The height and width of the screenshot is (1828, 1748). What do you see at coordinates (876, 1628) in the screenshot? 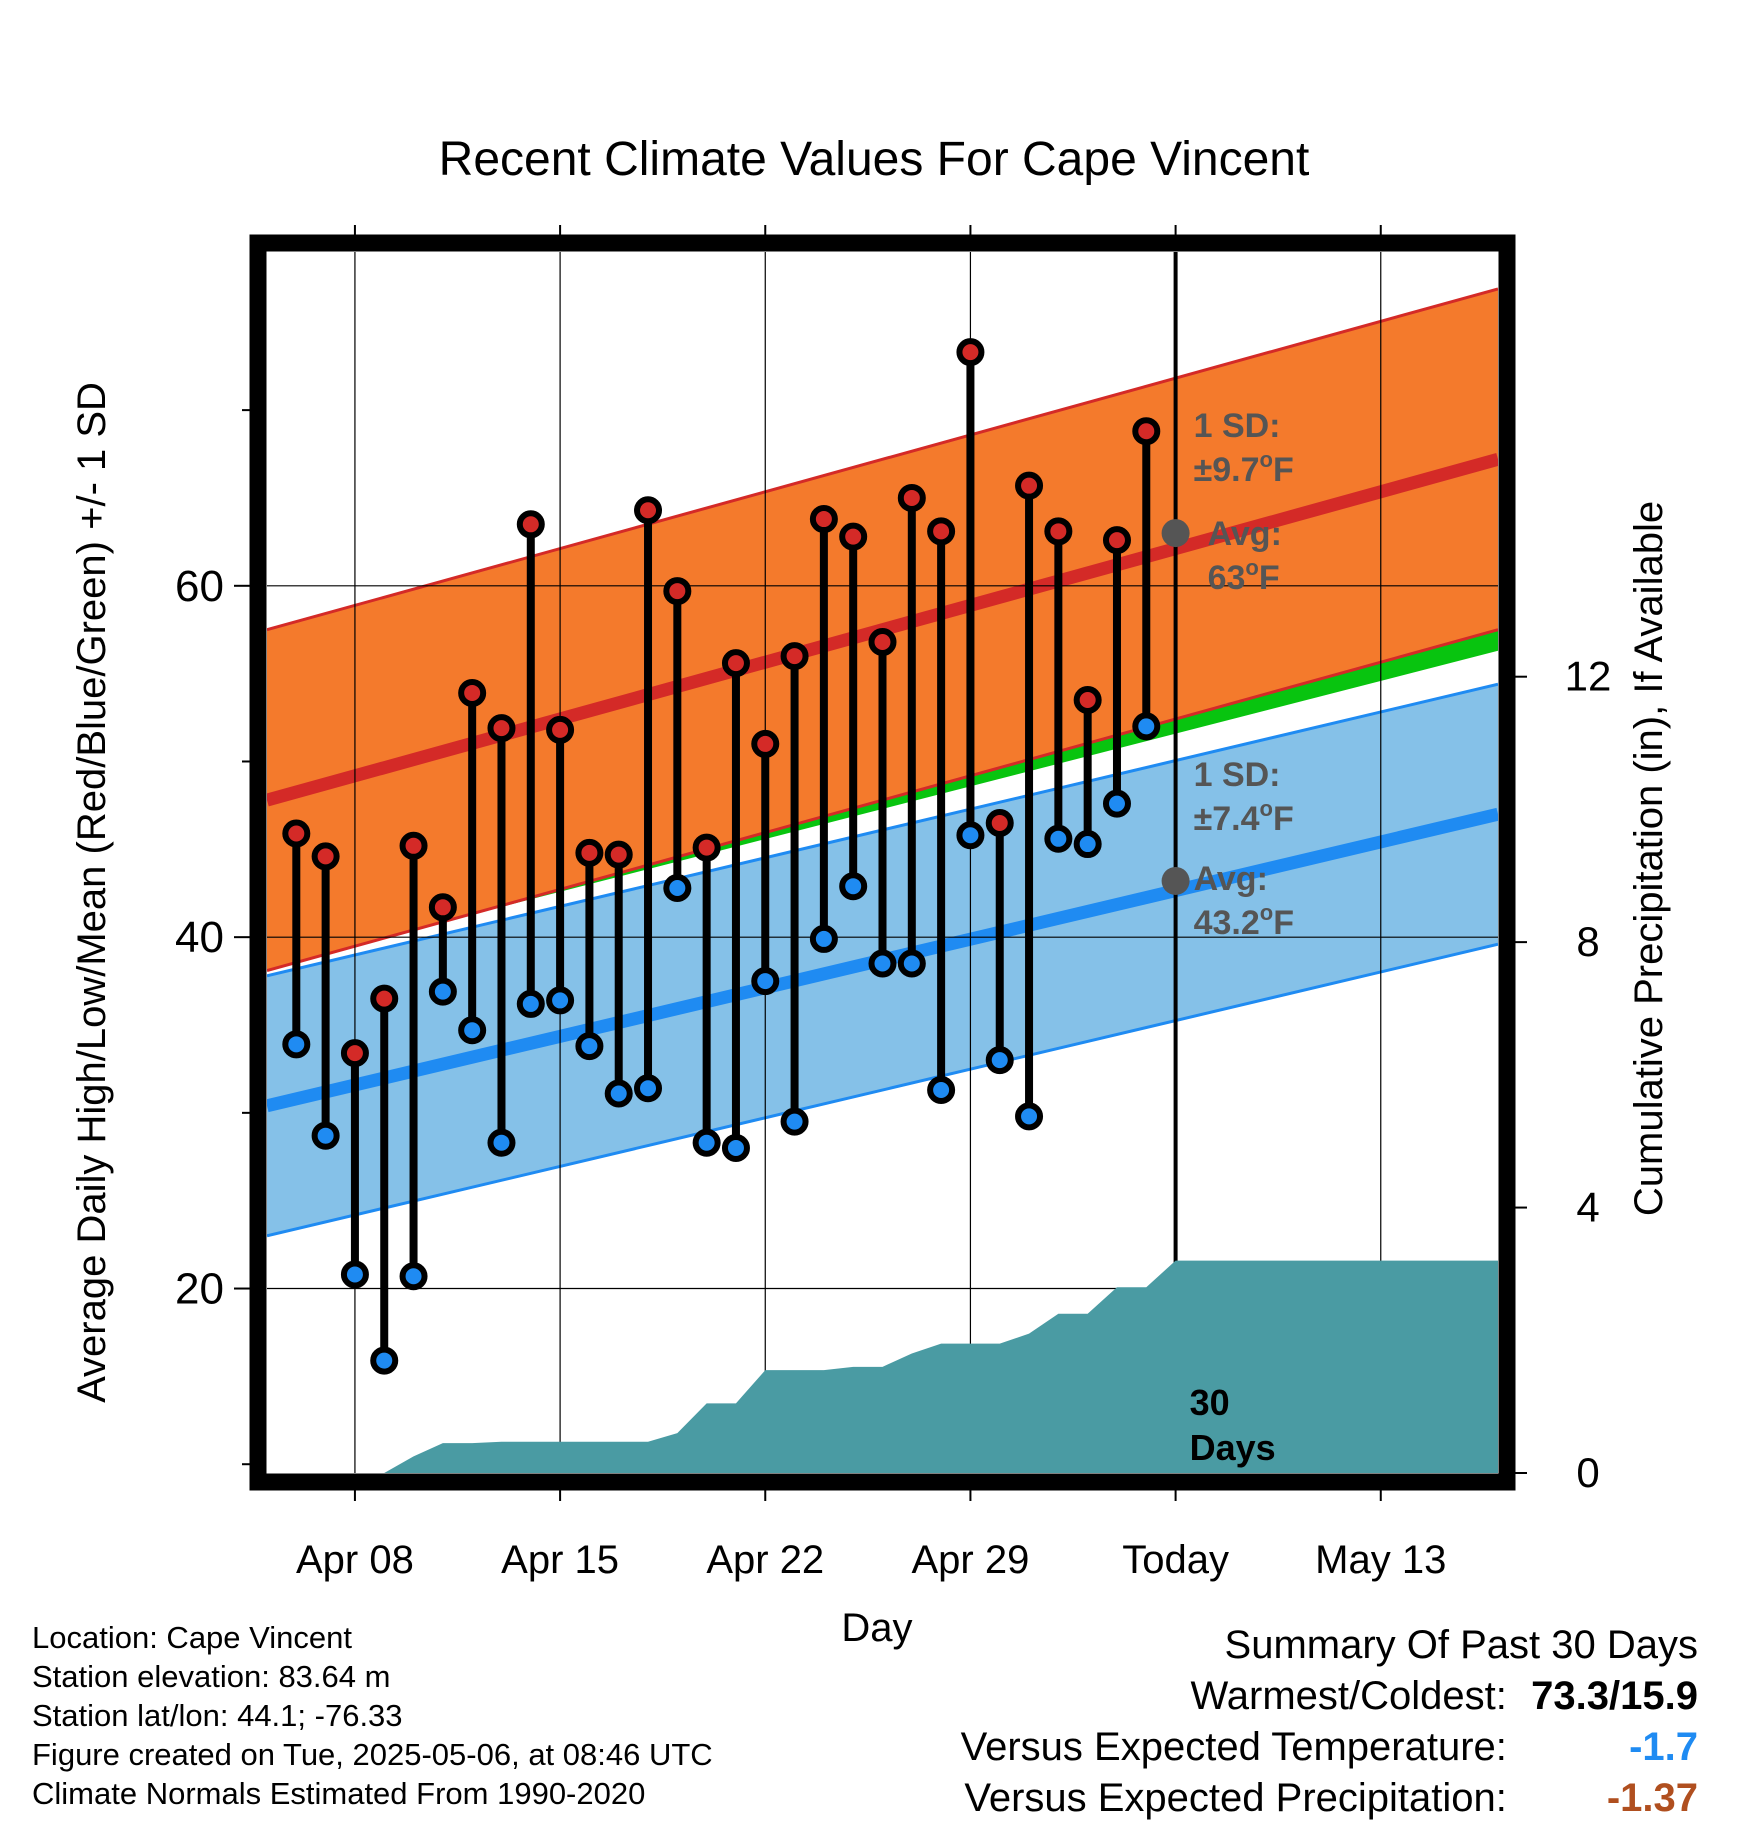
I see `x-axis-label: Day` at bounding box center [876, 1628].